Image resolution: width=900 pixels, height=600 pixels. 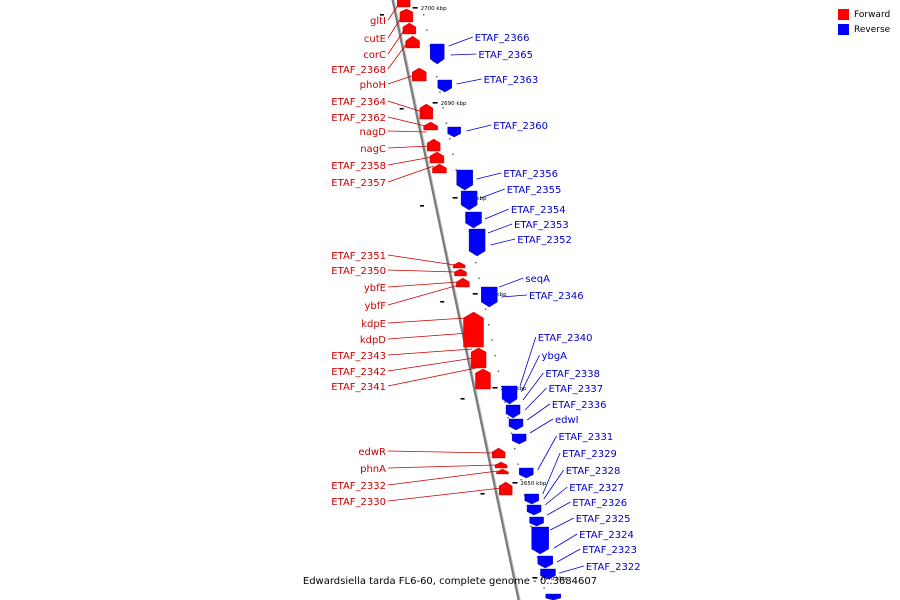 What do you see at coordinates (373, 85) in the screenshot?
I see `forward-gene-label: phoH` at bounding box center [373, 85].